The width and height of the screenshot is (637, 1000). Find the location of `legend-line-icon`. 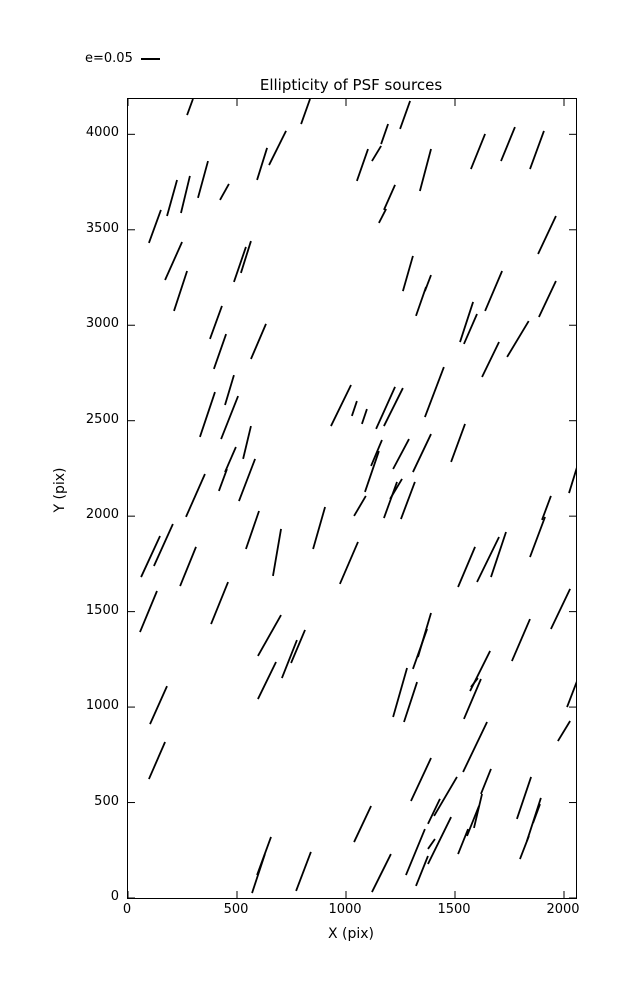

legend-line-icon is located at coordinates (150, 58).